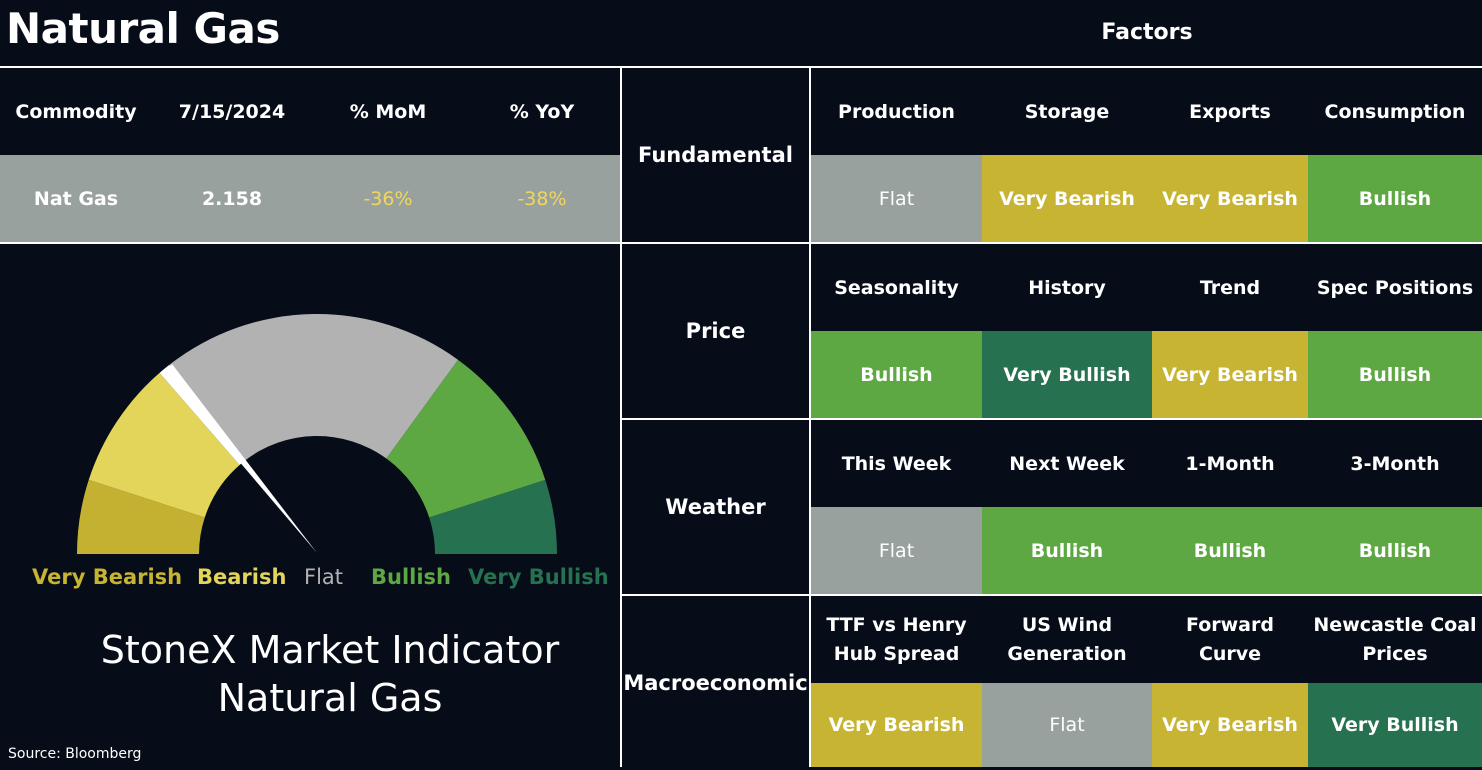 The height and width of the screenshot is (770, 1482). I want to click on factor-header-line: TTF vs Henry, so click(896, 624).